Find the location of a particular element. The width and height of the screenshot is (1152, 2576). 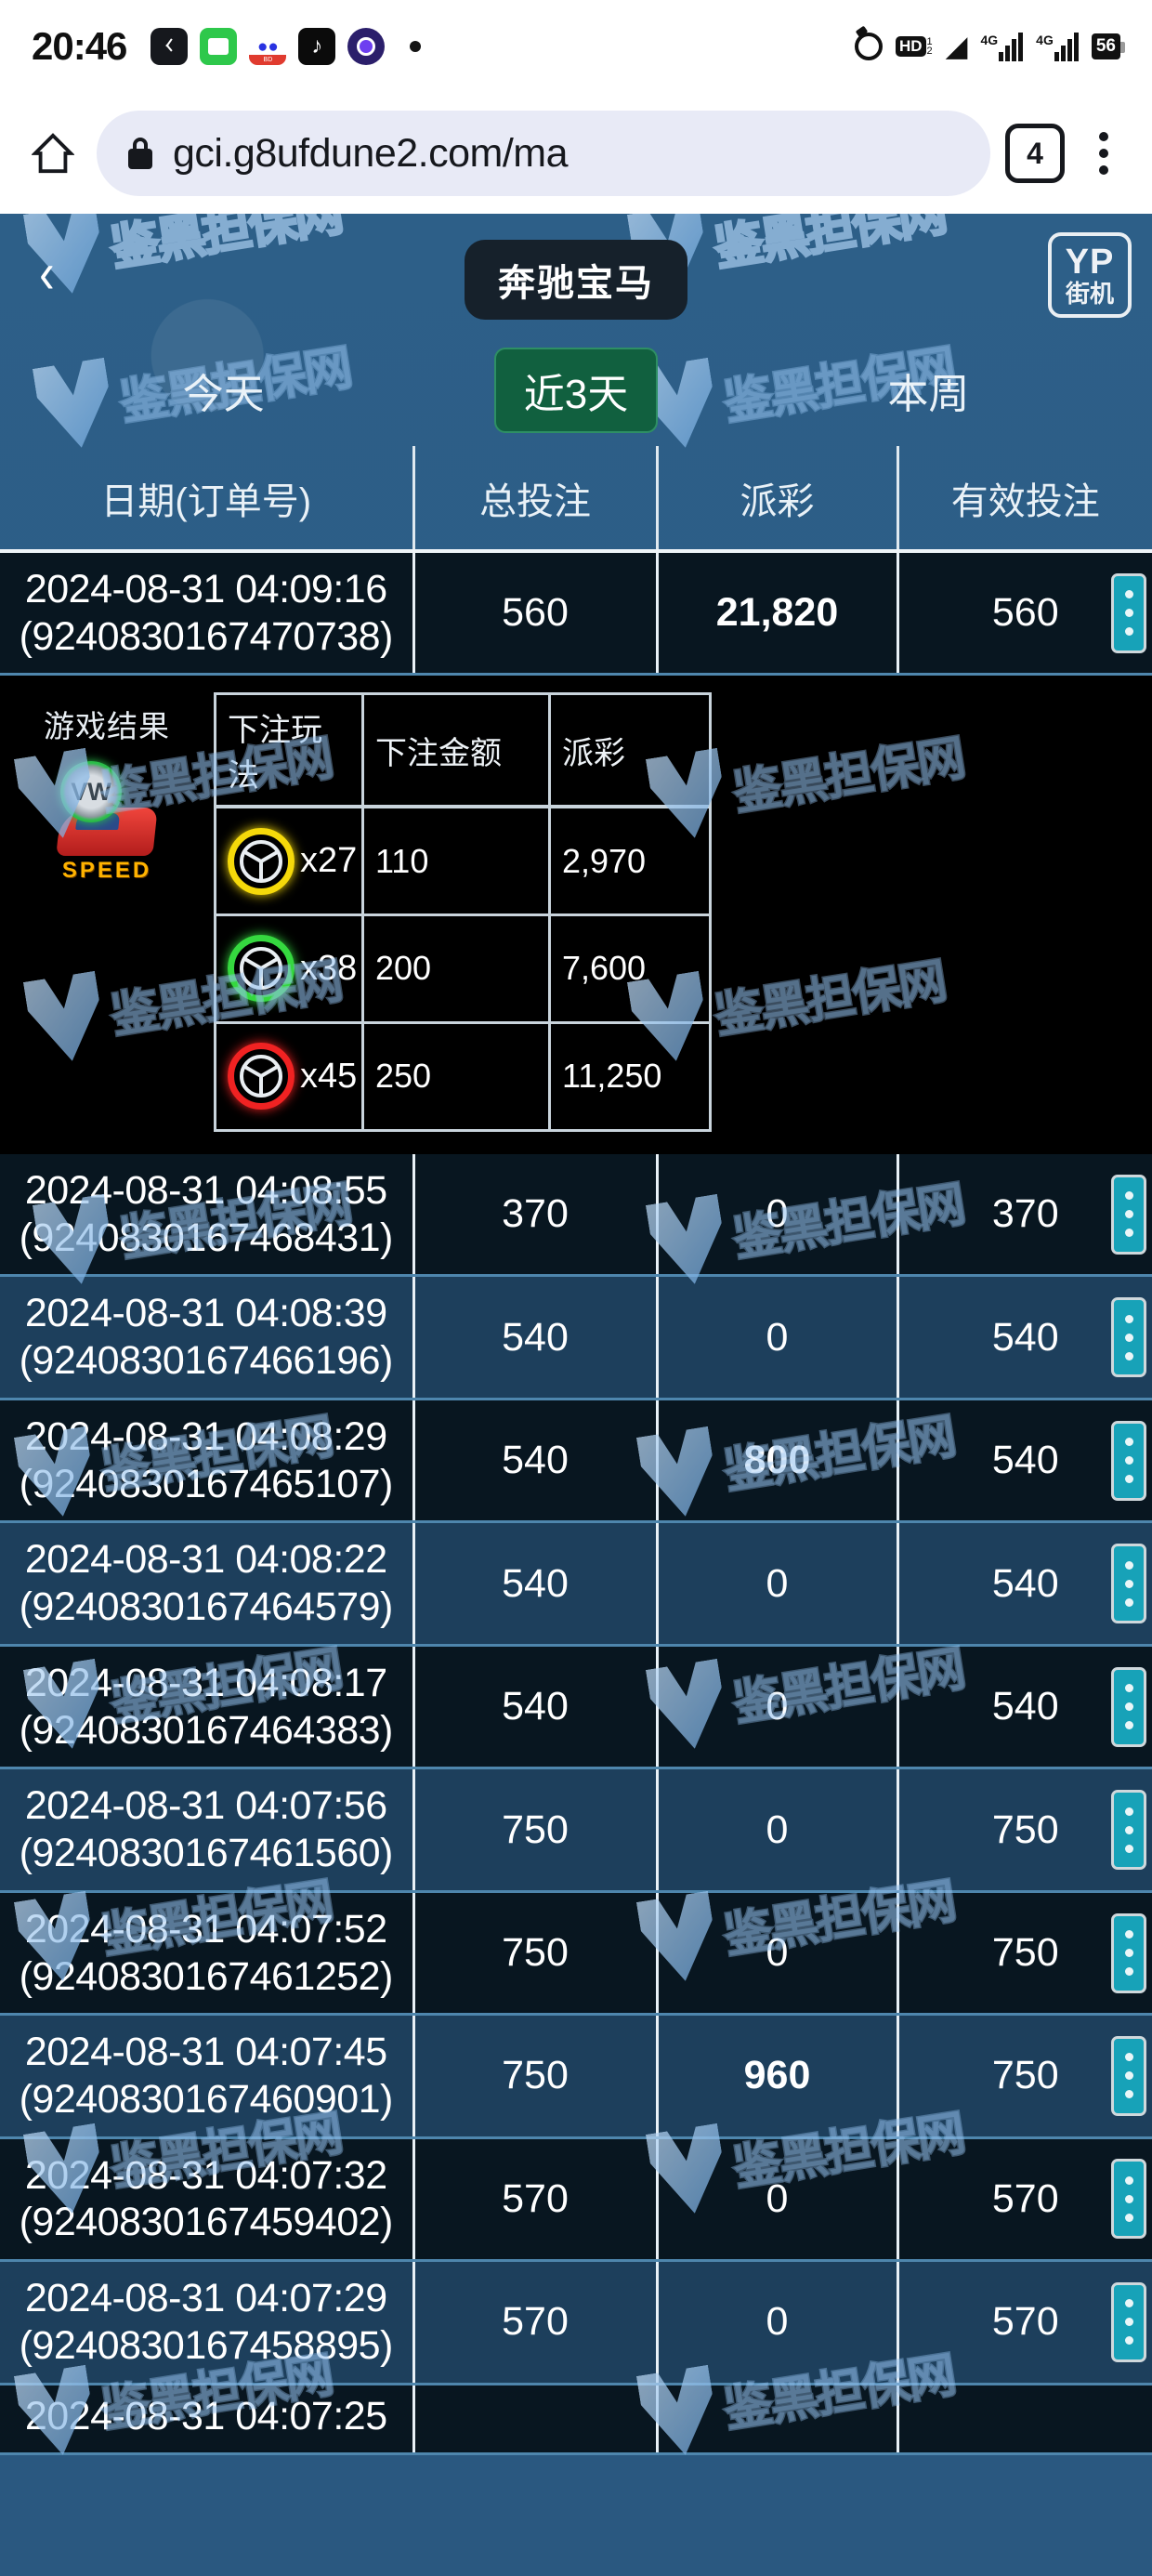

detail-col-amount: 下注金额 is located at coordinates (456, 750).